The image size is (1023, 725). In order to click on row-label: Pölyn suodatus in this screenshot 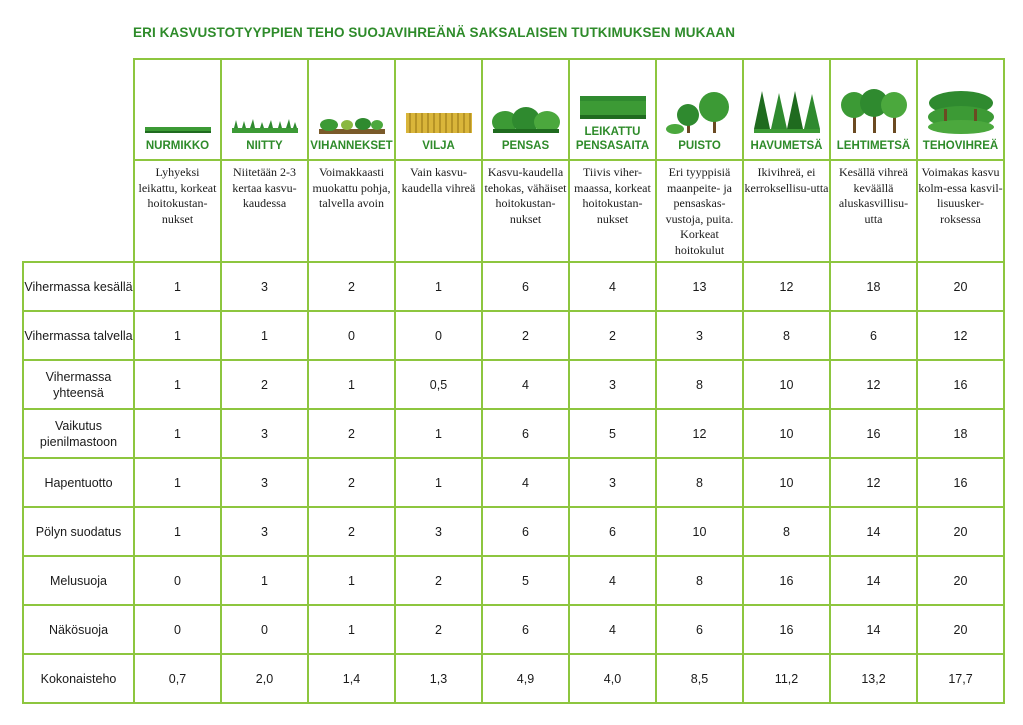, I will do `click(78, 531)`.